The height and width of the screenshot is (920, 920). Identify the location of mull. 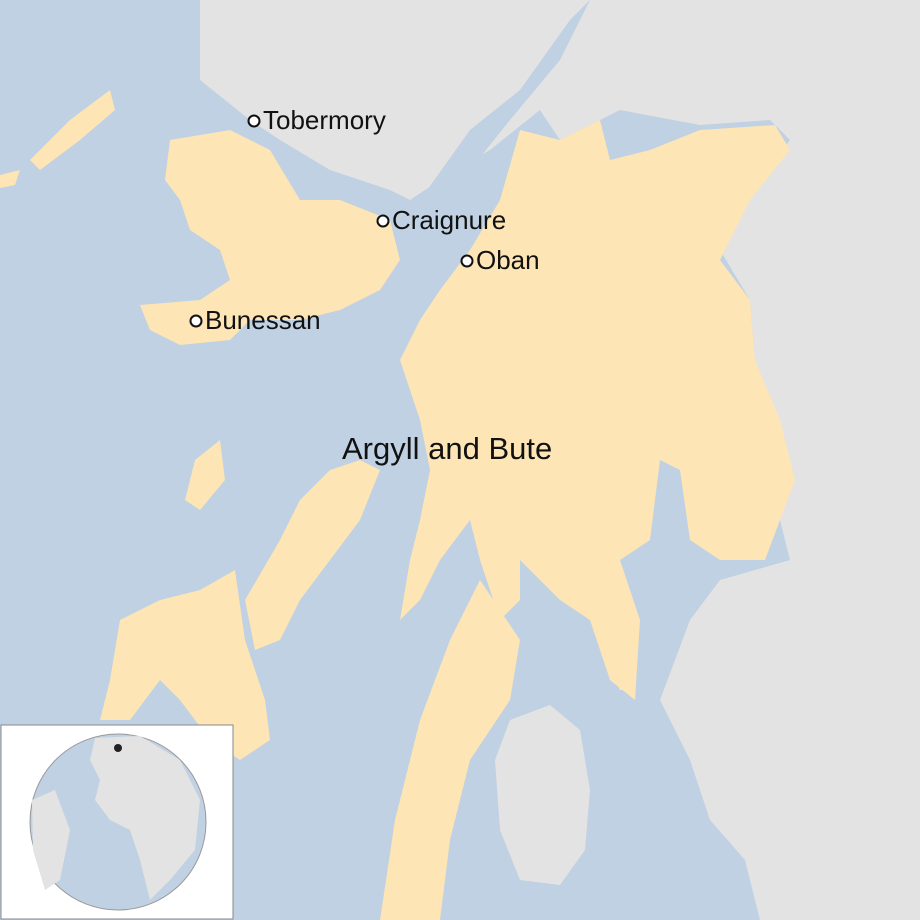
(270, 237).